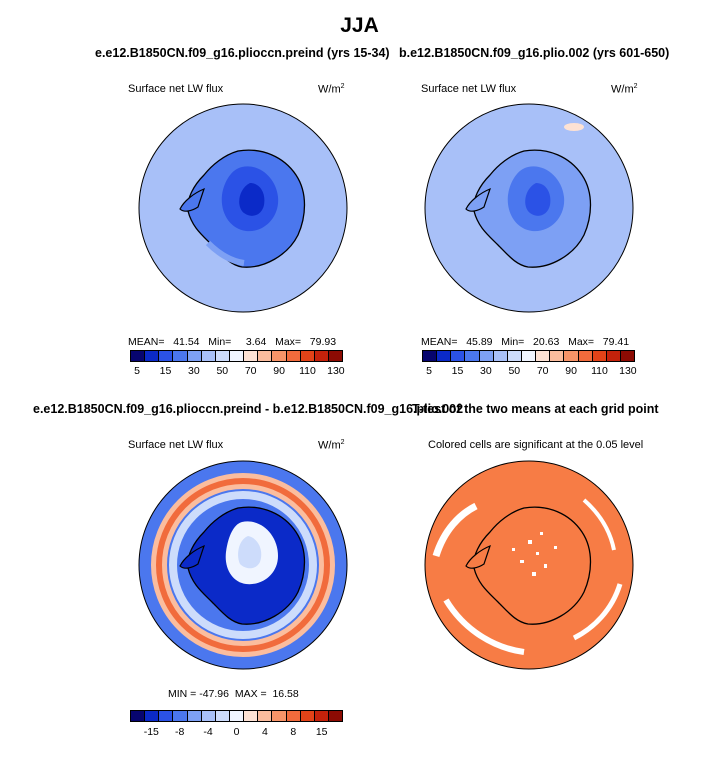  Describe the element at coordinates (525, 342) in the screenshot. I see `panel2-stats: MEAN= 45.89 Min= 20.63 Max= 79.41` at that location.